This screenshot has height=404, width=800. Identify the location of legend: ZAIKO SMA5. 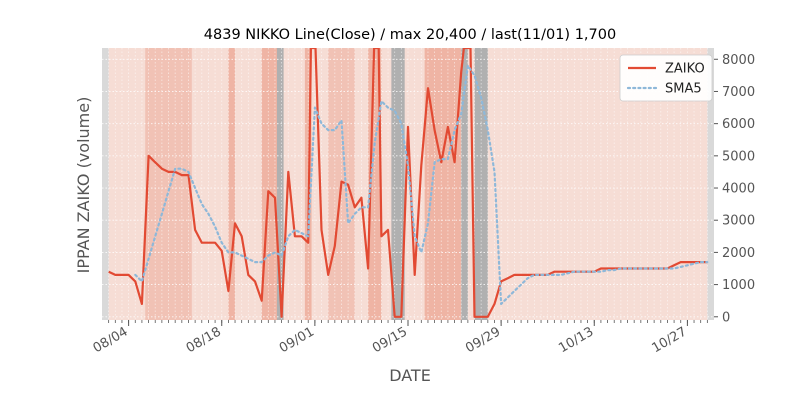
(666, 78).